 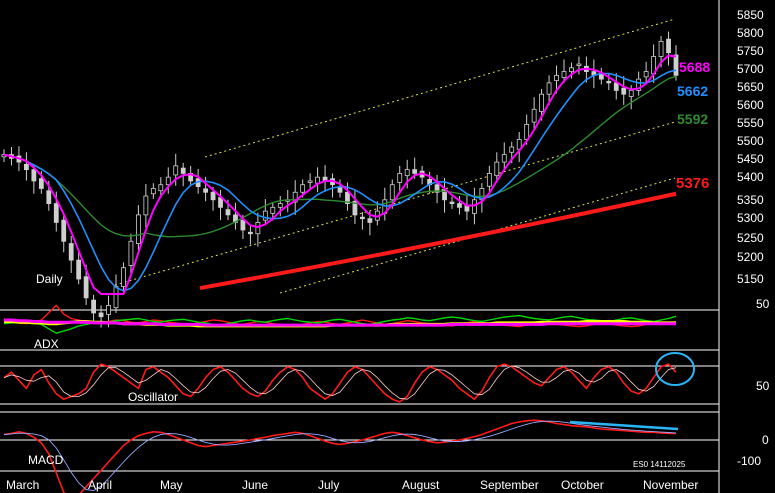 What do you see at coordinates (750, 200) in the screenshot?
I see `y-tick-5350: 5350` at bounding box center [750, 200].